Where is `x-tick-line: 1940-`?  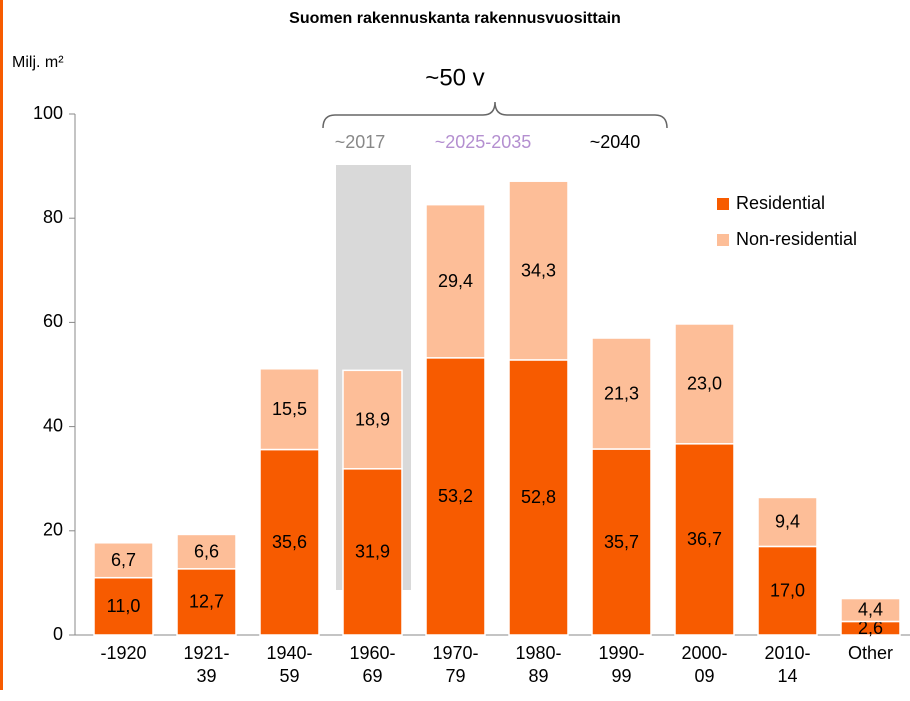 x-tick-line: 1940- is located at coordinates (289, 653).